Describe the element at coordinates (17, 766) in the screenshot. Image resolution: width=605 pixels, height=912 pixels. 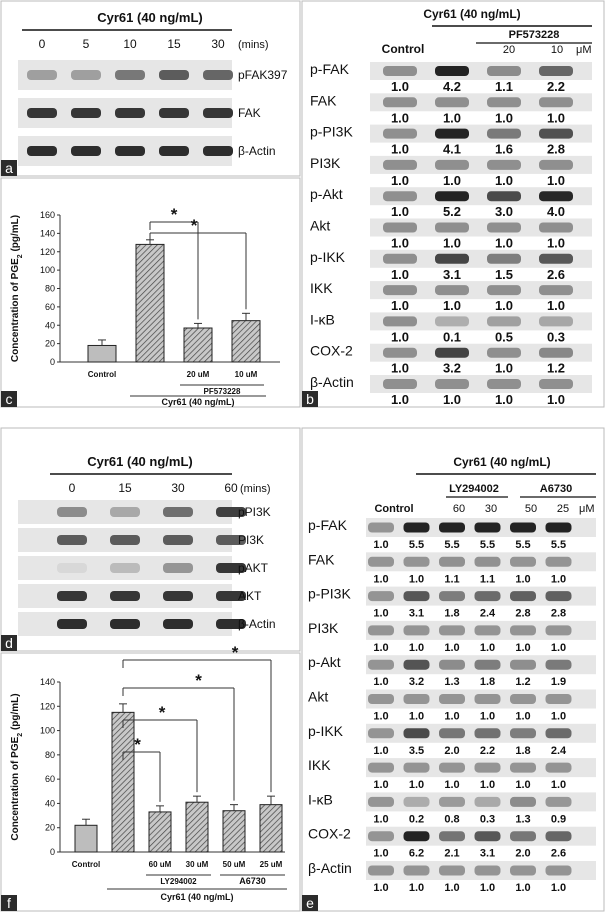
I see `y-axis-label: Concentration of PGE2 (pg/mL)` at that location.